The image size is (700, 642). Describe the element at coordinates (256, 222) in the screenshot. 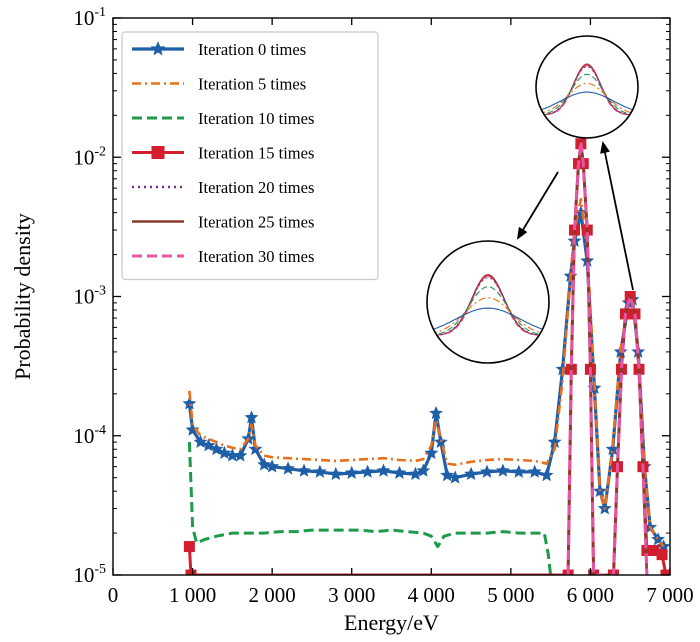

I see `legend-label: Iteration 25 times` at that location.